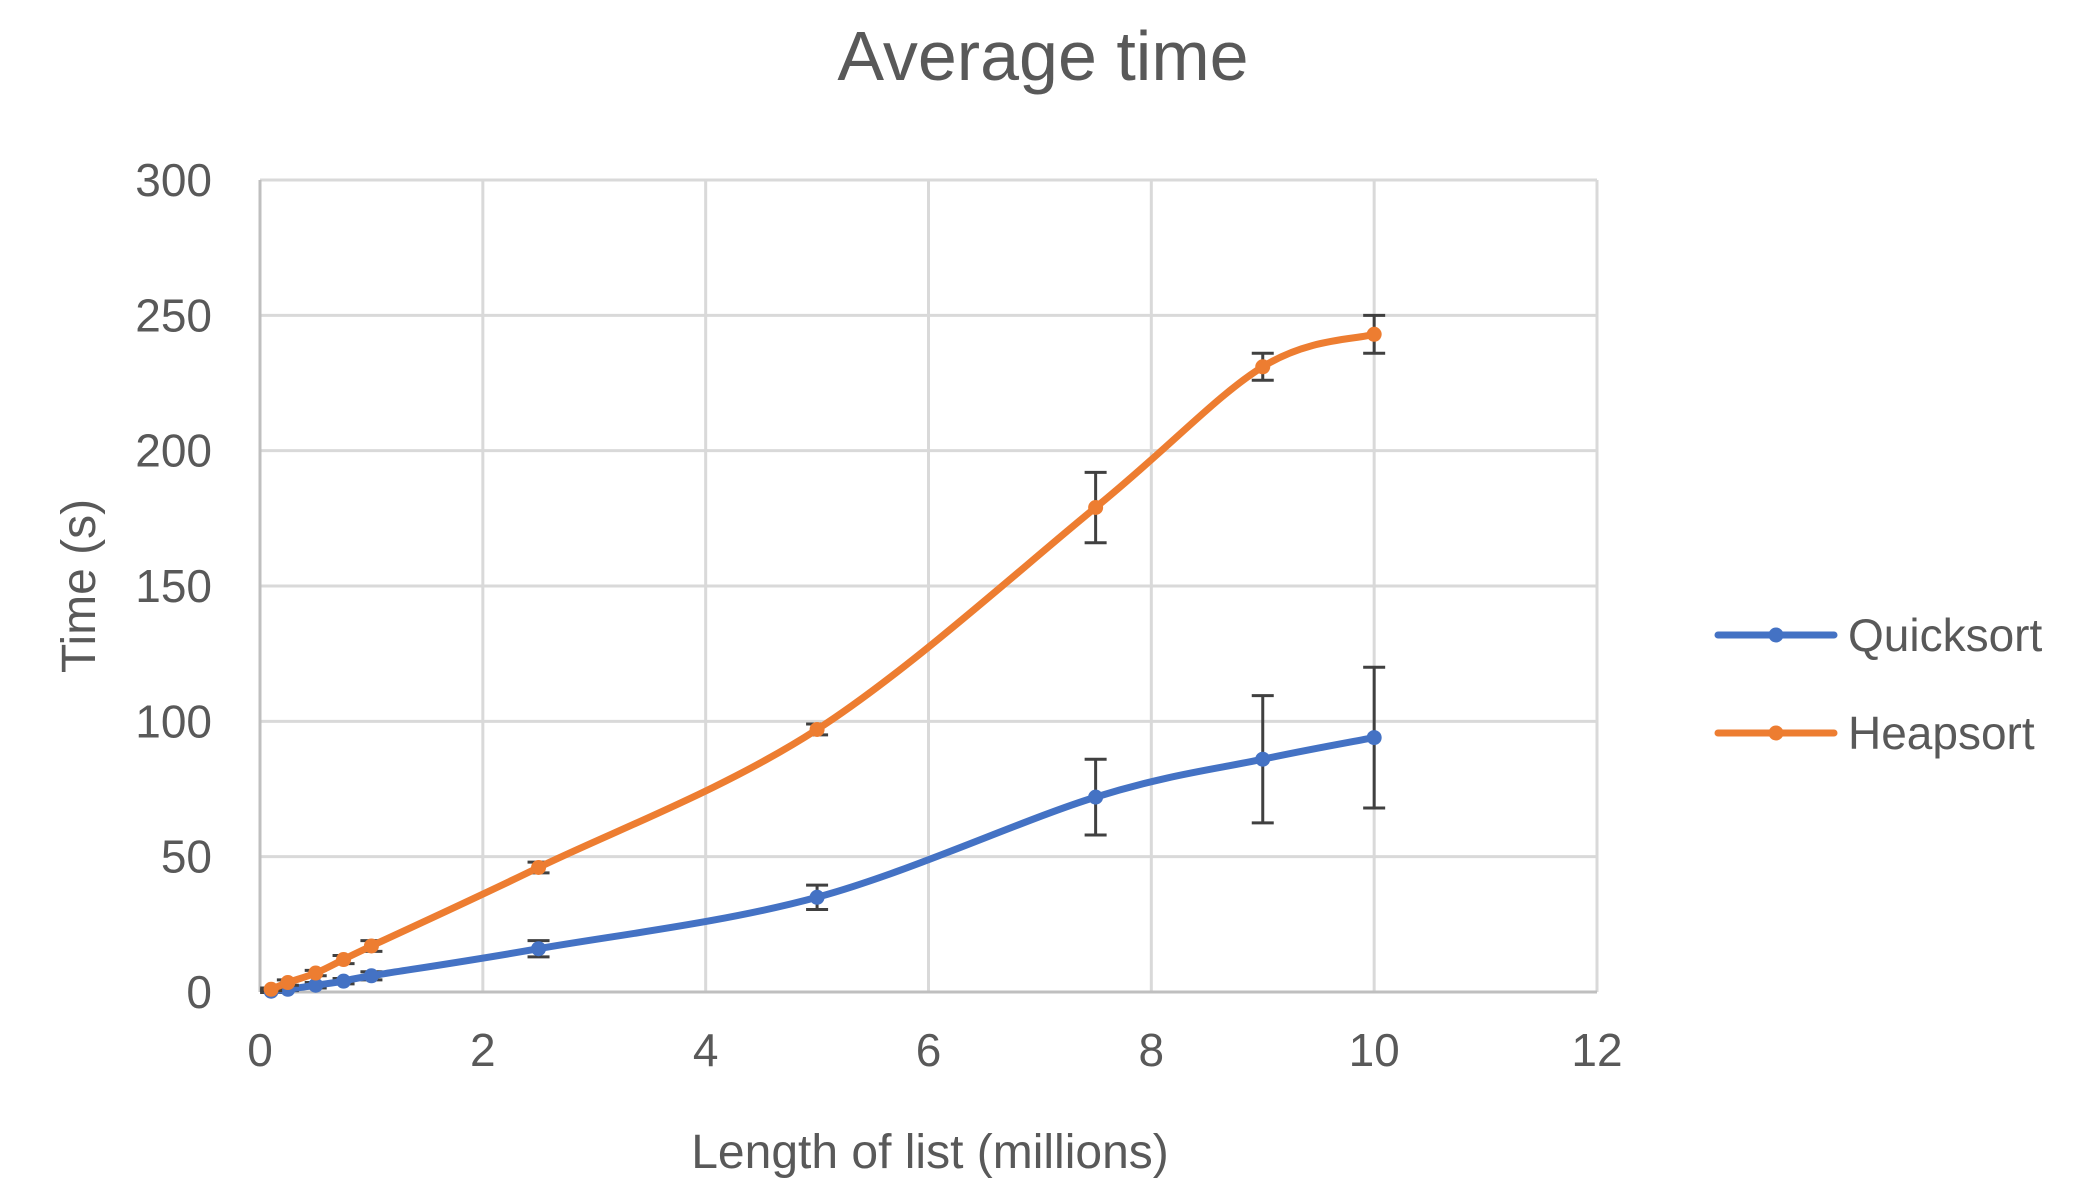 The width and height of the screenshot is (2086, 1198). Describe the element at coordinates (930, 1152) in the screenshot. I see `x-axis-title: Length of list (millions)` at that location.